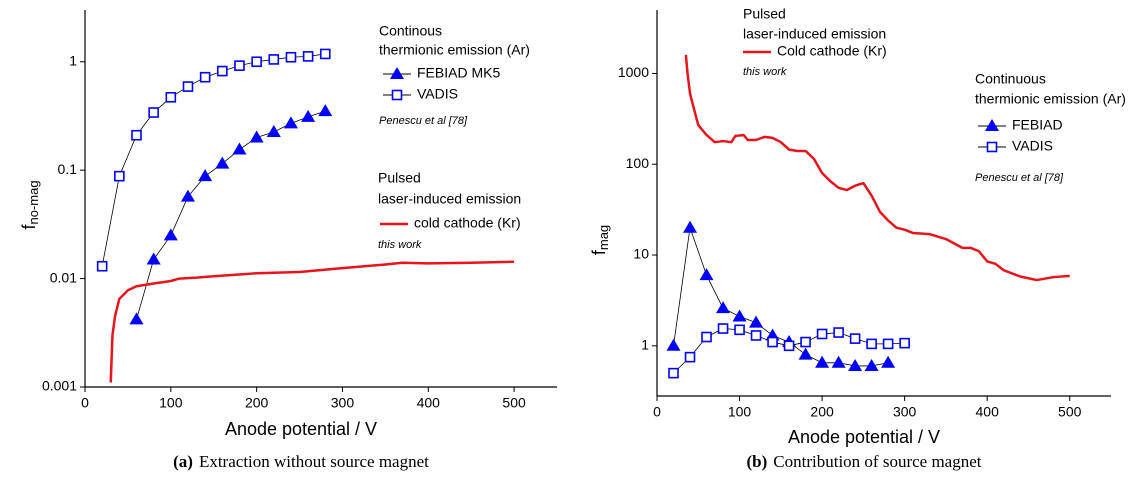  What do you see at coordinates (1037, 125) in the screenshot?
I see `legend-label: FEBIAD` at bounding box center [1037, 125].